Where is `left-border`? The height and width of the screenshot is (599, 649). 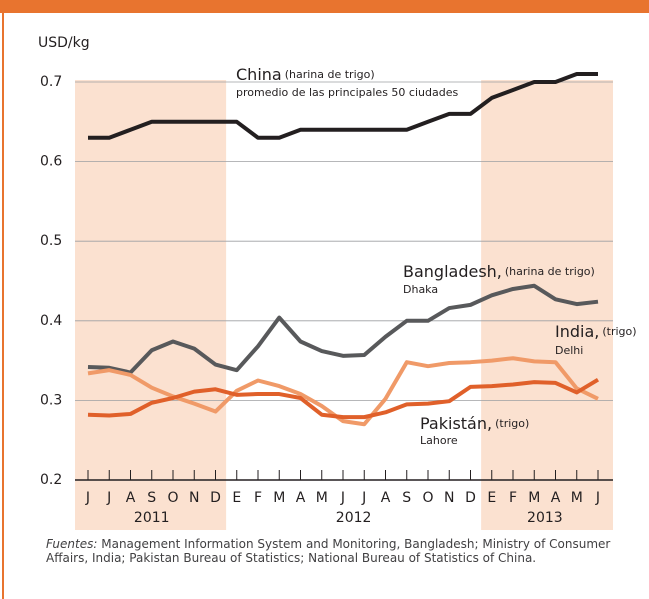
left-border is located at coordinates (3, 299).